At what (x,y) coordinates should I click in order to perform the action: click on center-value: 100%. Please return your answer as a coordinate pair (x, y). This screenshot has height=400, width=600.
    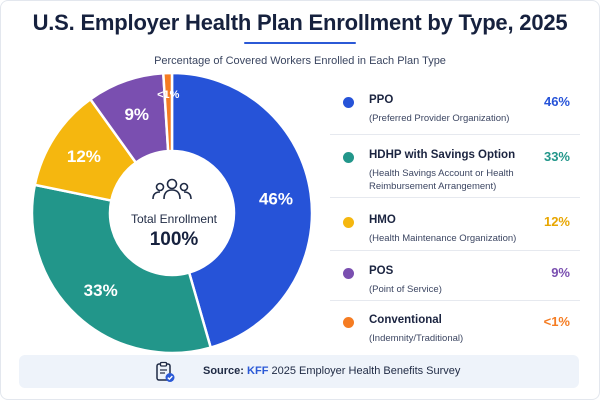
    Looking at the image, I should click on (174, 239).